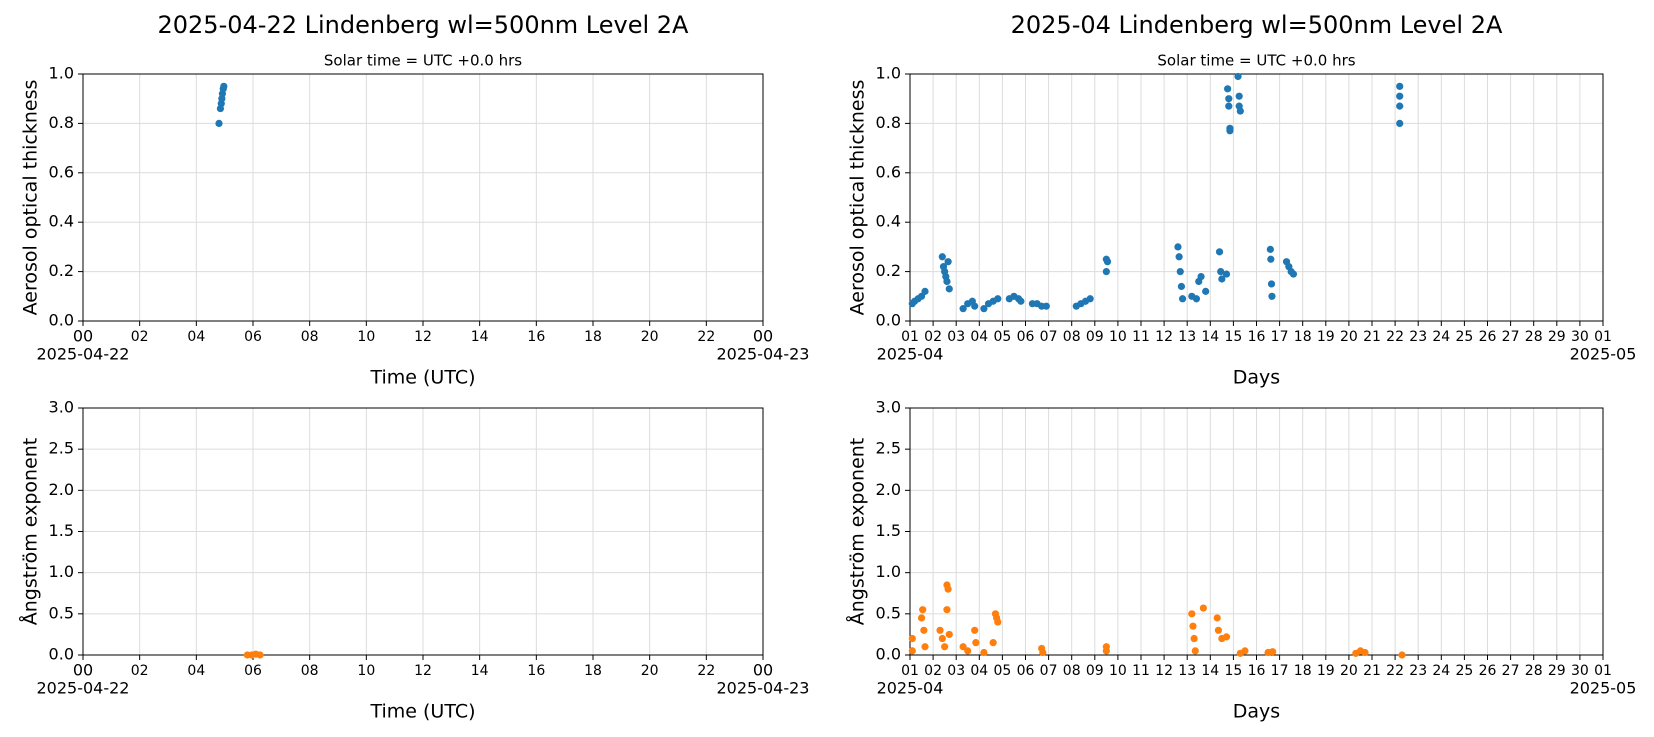 Image resolution: width=1654 pixels, height=737 pixels. What do you see at coordinates (1257, 671) in the screenshot?
I see `x-tick-label: 16` at bounding box center [1257, 671].